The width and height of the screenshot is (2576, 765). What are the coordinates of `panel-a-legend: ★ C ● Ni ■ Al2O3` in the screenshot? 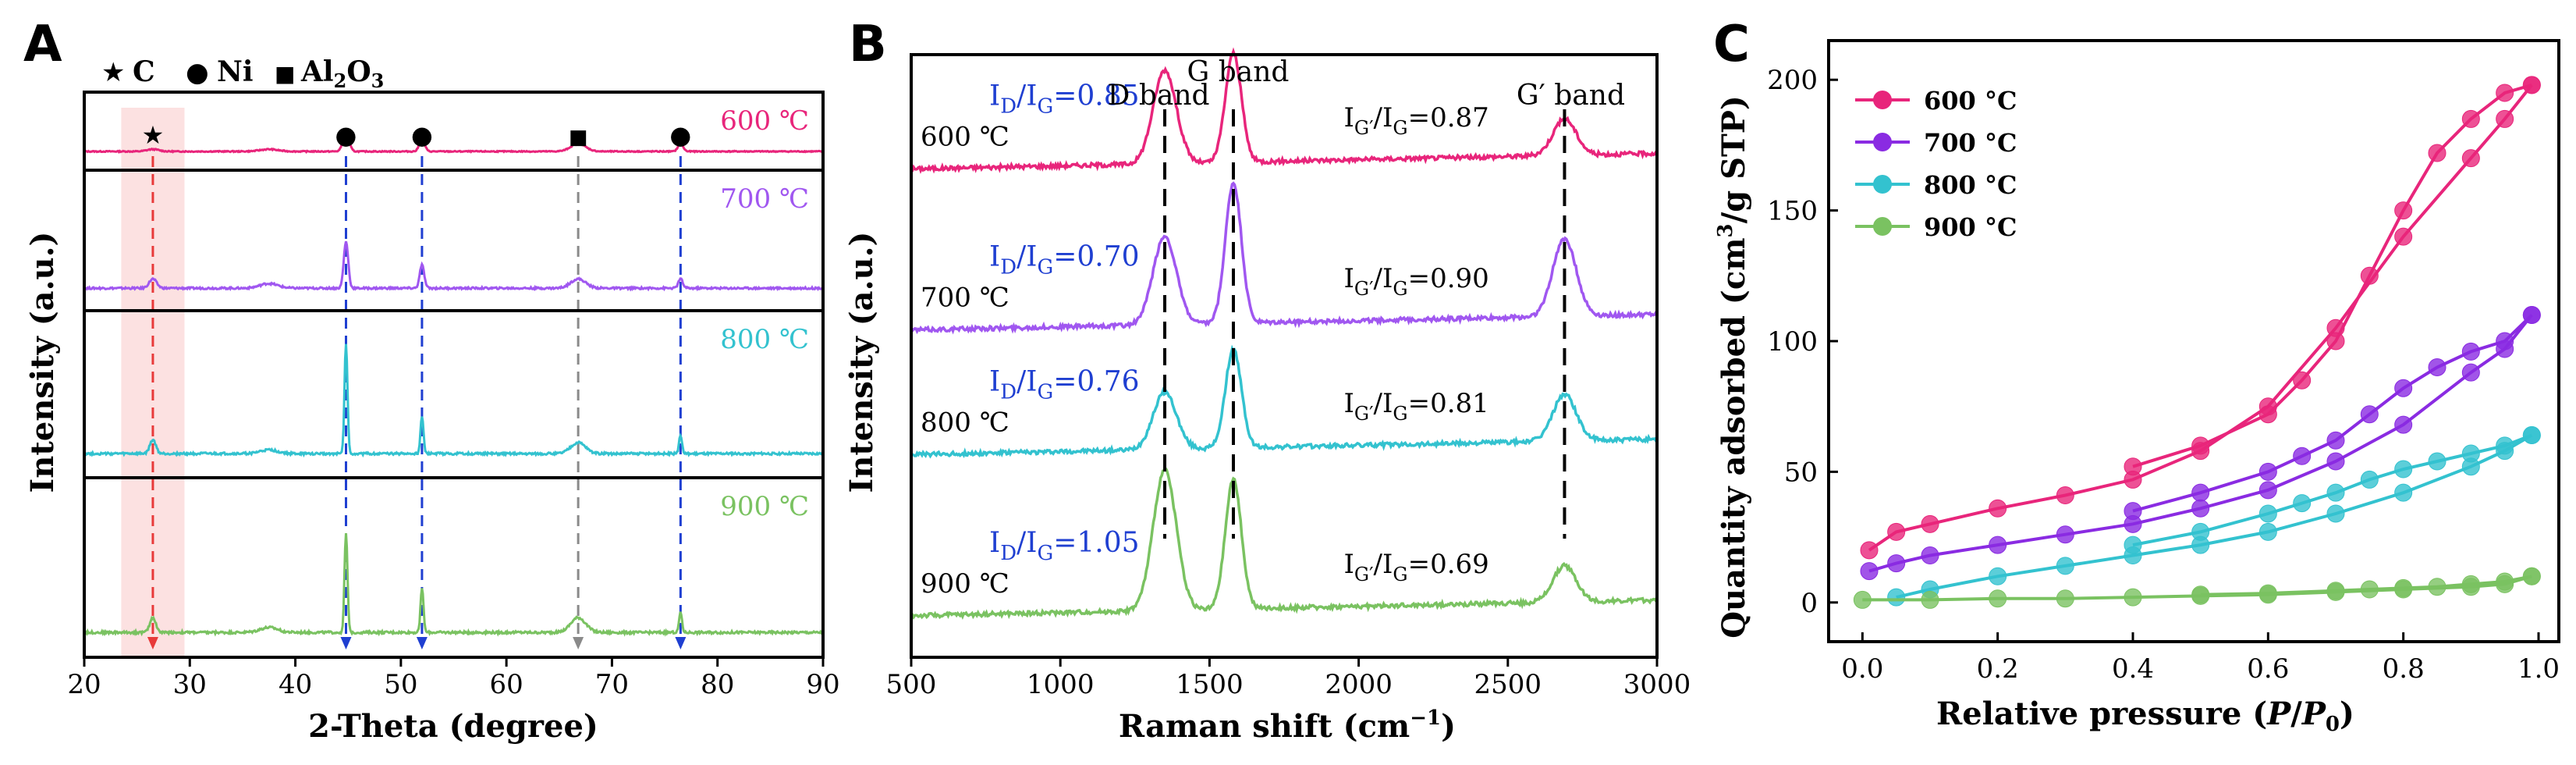 It's located at (242, 73).